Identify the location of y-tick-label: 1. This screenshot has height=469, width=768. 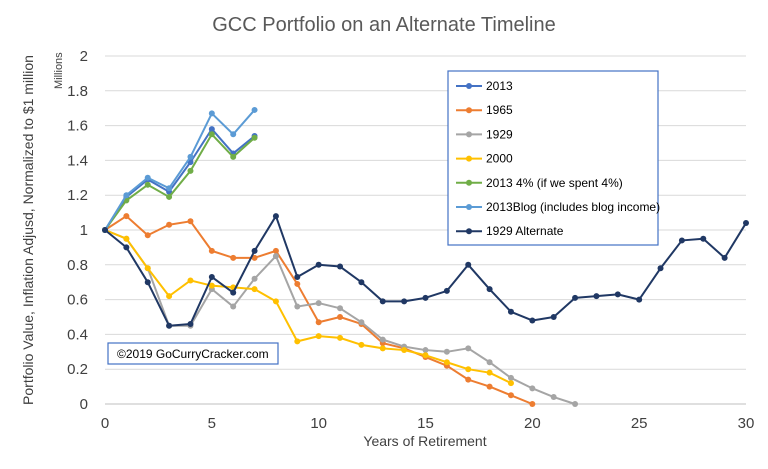
(84, 230).